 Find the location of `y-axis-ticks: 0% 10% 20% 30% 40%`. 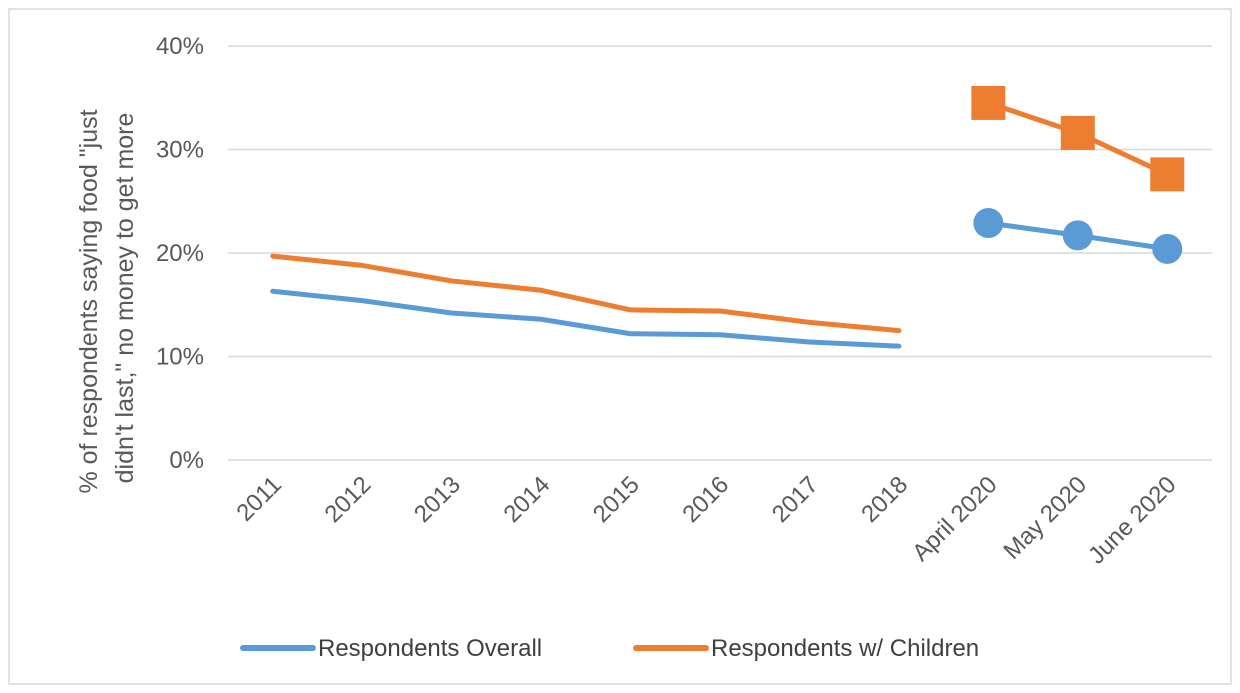

y-axis-ticks: 0% 10% 20% 30% 40% is located at coordinates (180, 253).